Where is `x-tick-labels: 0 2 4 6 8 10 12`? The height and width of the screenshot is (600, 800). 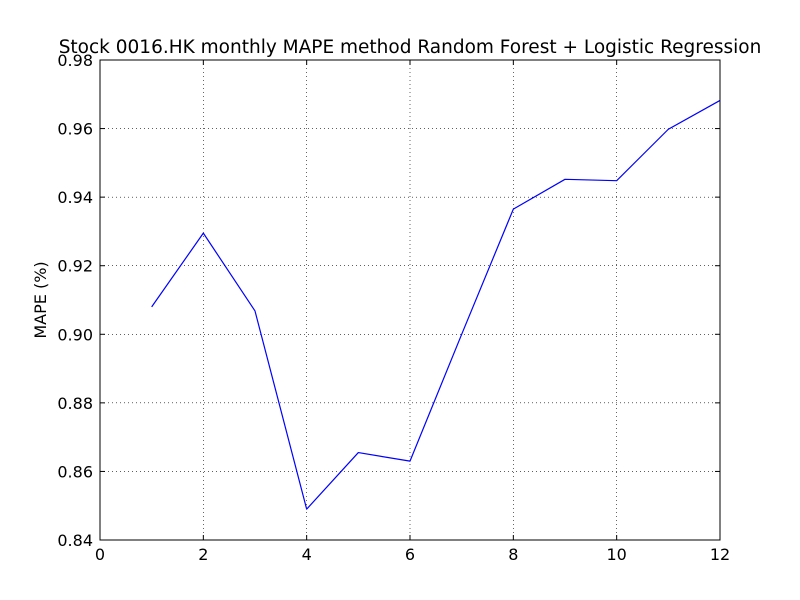
x-tick-labels: 0 2 4 6 8 10 12 is located at coordinates (412, 554).